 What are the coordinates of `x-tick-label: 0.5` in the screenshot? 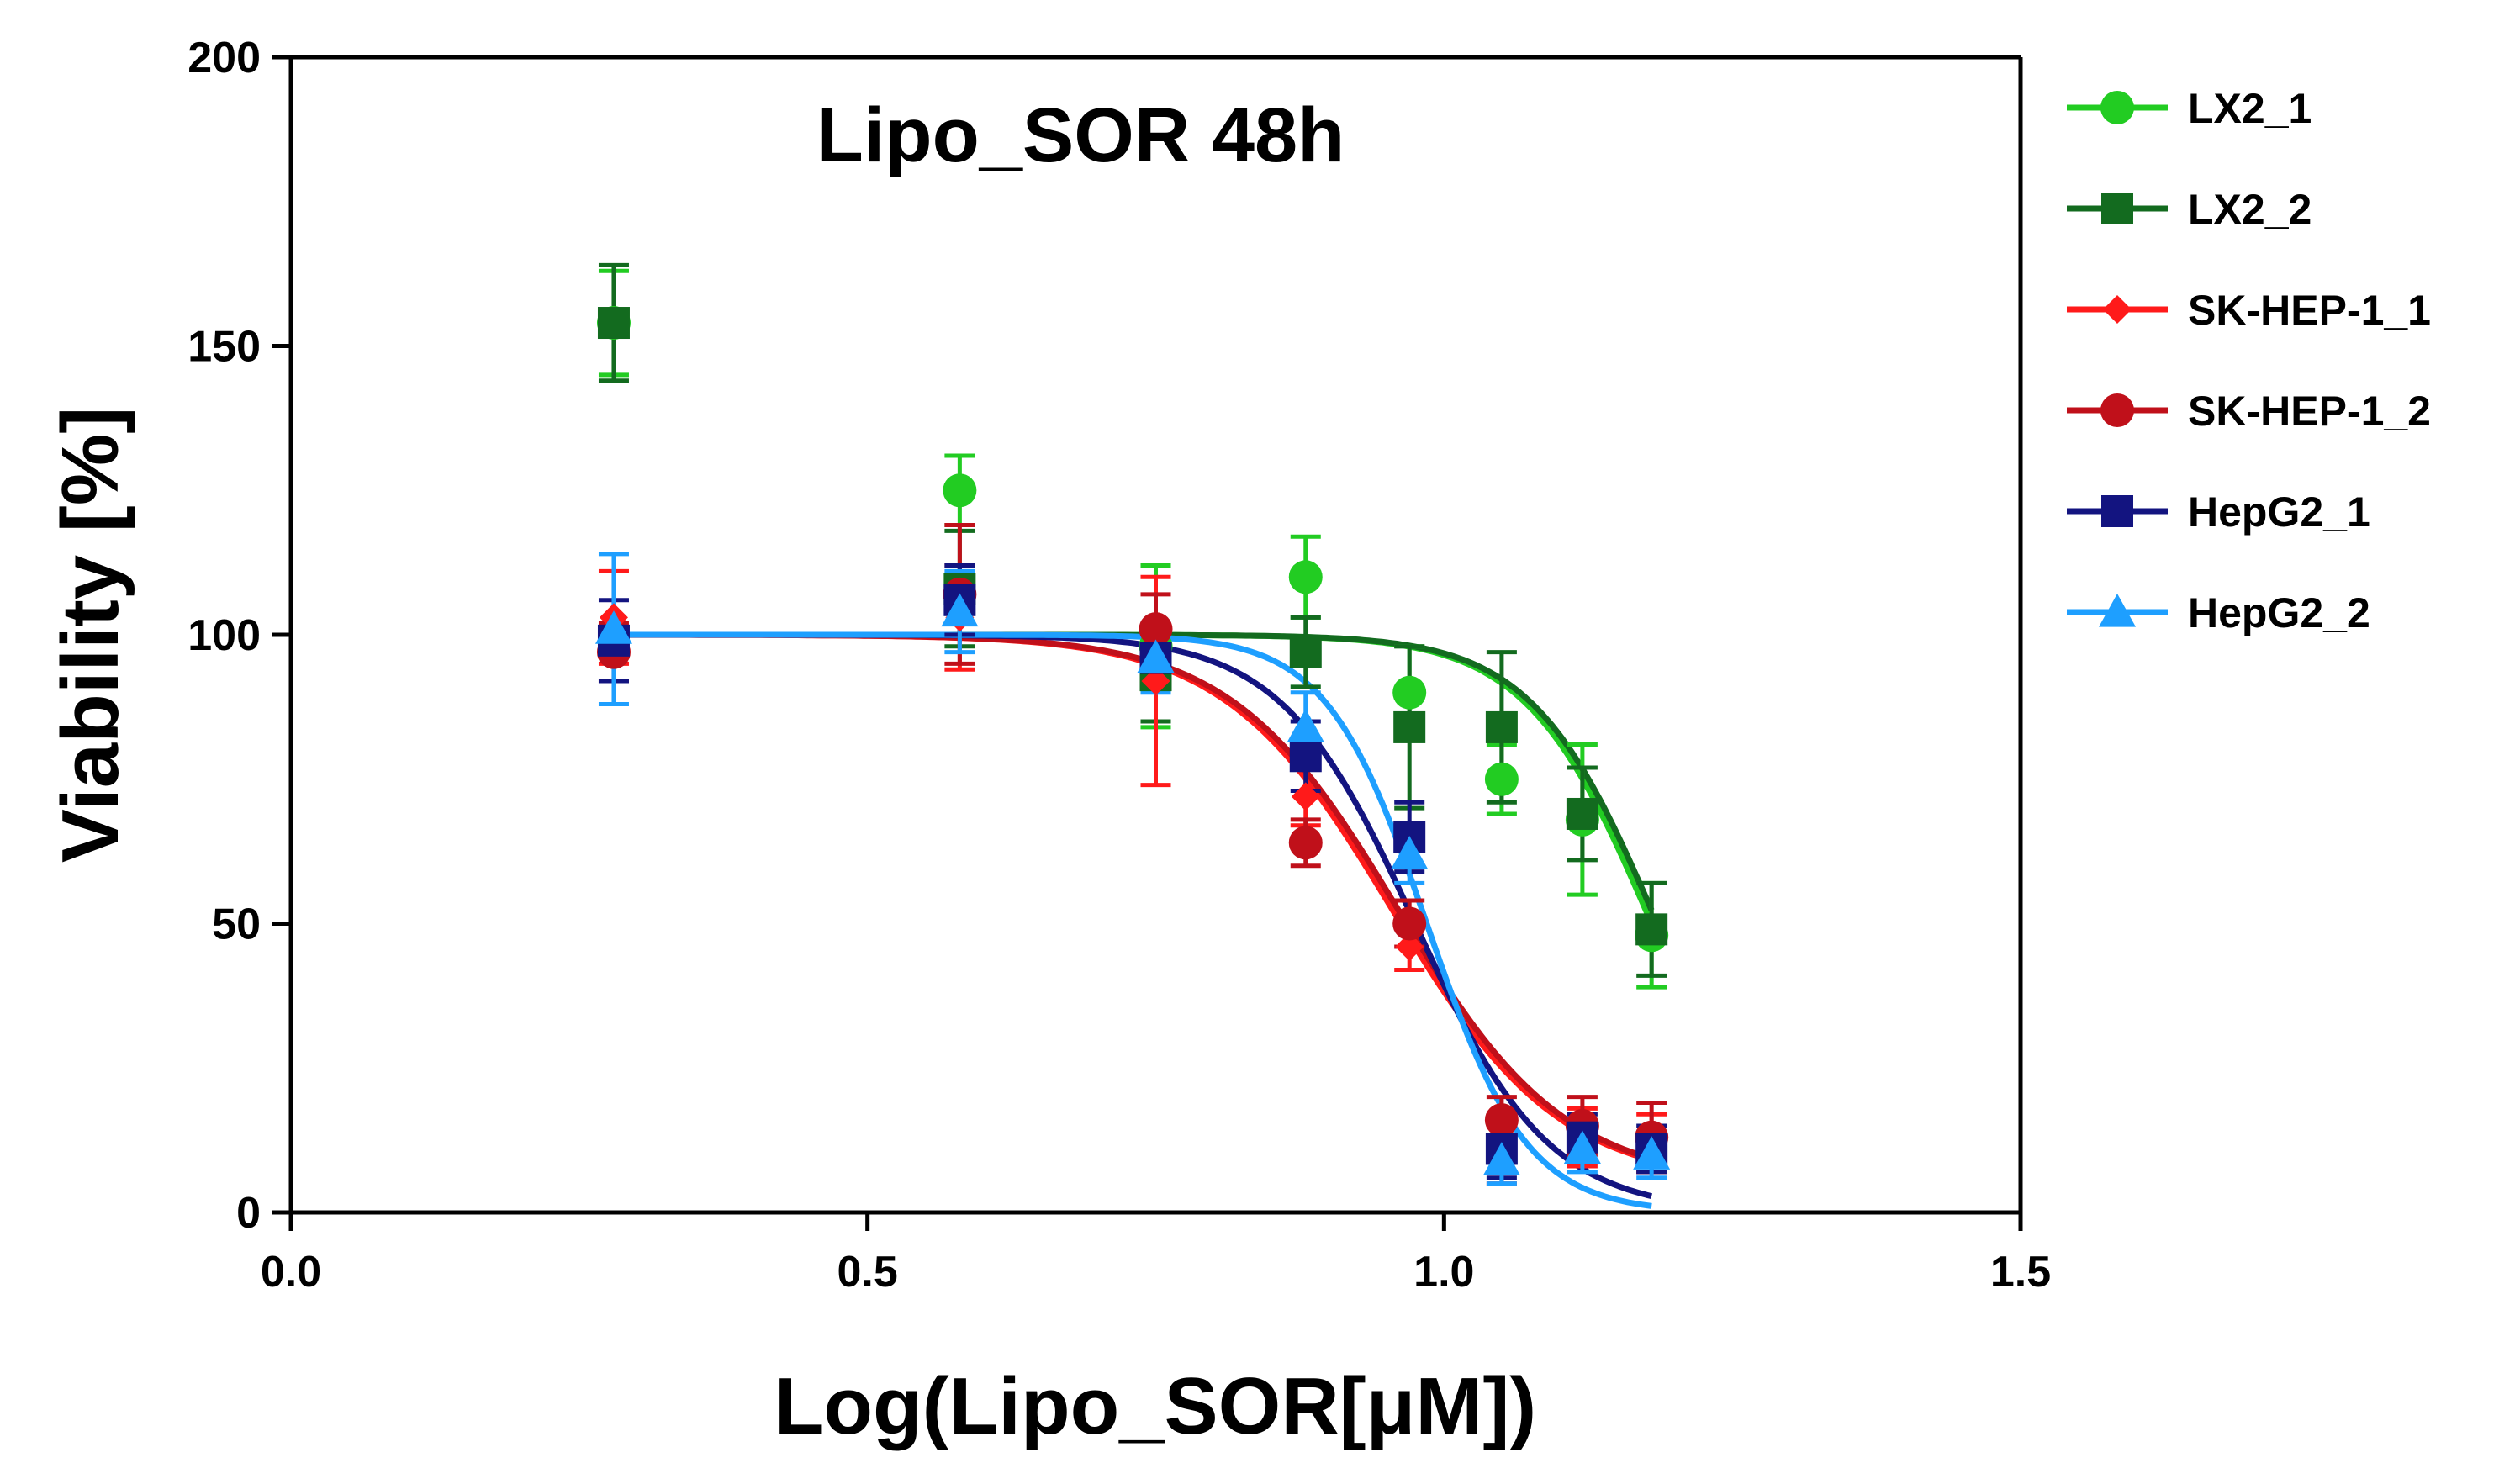 It's located at (868, 1272).